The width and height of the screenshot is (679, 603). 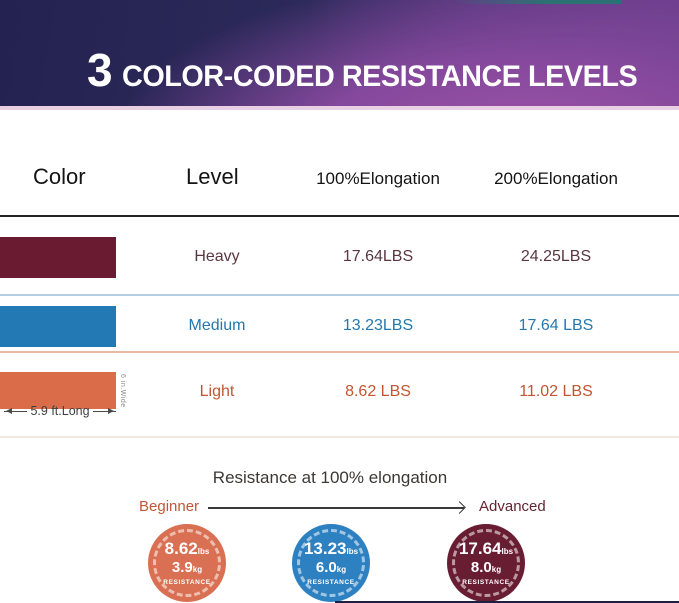 I want to click on banner-title-text: COLOR-CODED RESISTANCE LEVELS, so click(x=379, y=76).